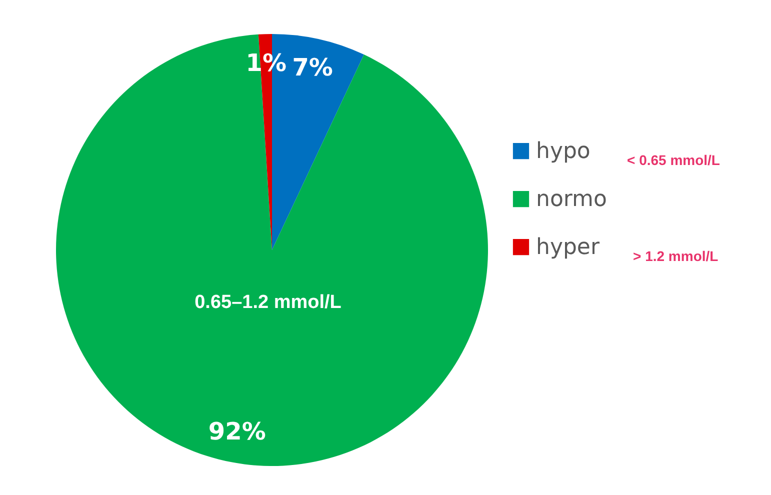 The height and width of the screenshot is (495, 771). I want to click on data-label: 7%, so click(312, 67).